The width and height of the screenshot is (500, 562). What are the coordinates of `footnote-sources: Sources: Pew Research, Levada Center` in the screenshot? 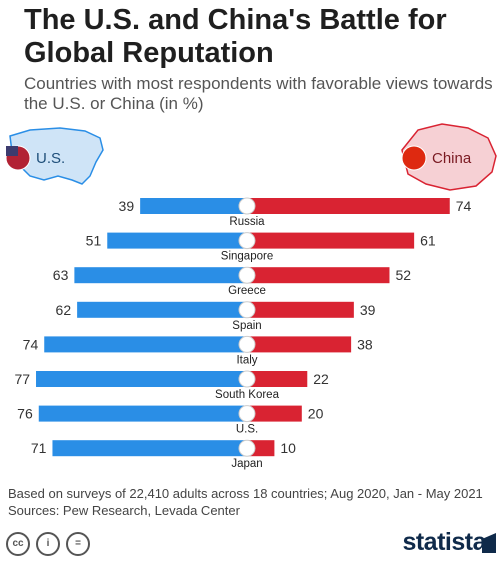 It's located at (124, 510).